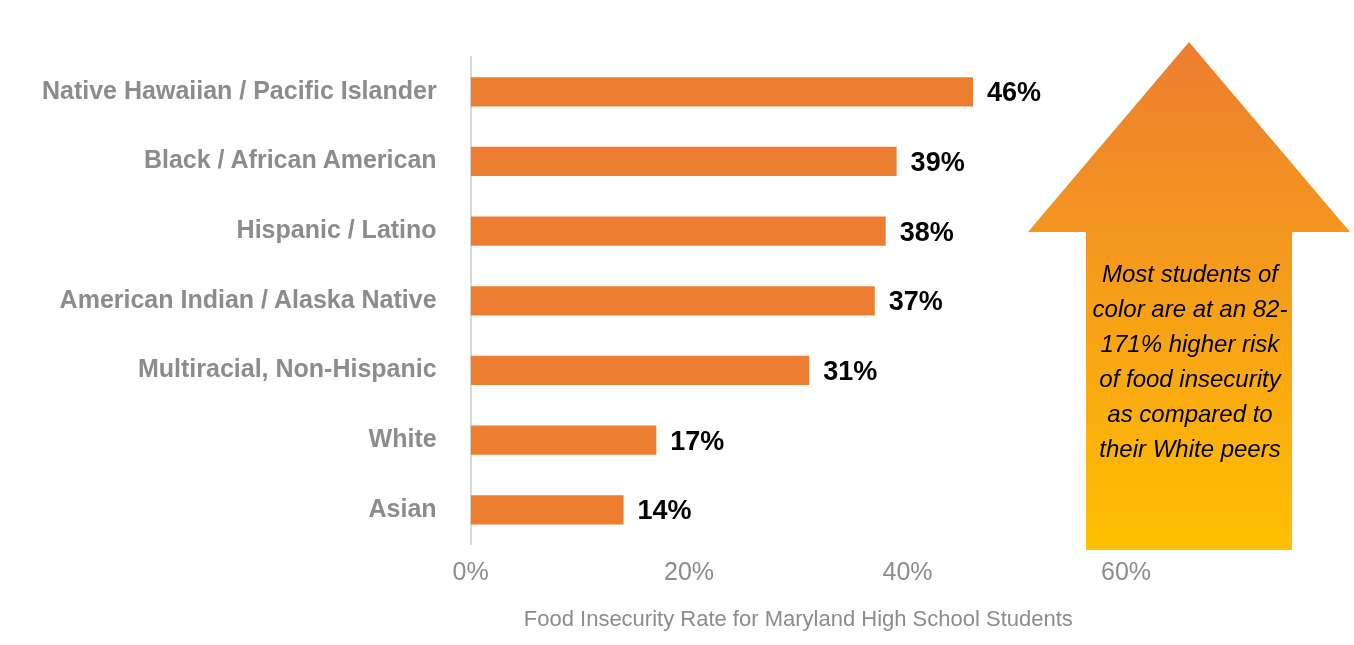 This screenshot has width=1354, height=645. What do you see at coordinates (907, 571) in the screenshot?
I see `x-tick-label: 40%` at bounding box center [907, 571].